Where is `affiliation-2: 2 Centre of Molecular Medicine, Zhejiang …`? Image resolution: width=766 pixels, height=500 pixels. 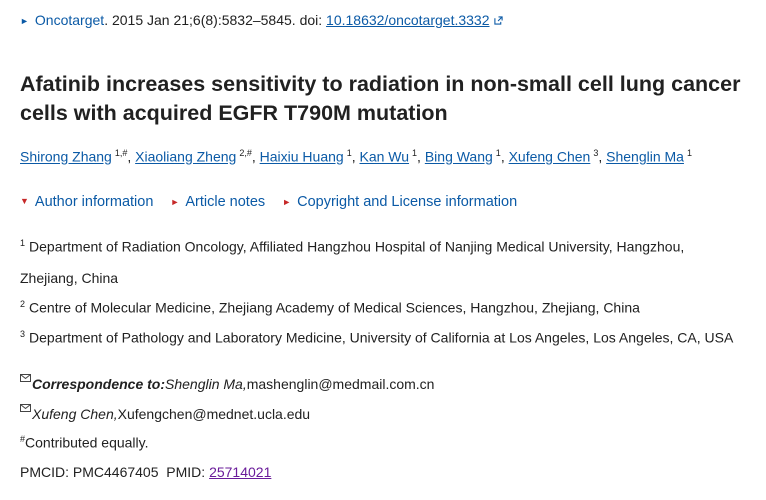 affiliation-2: 2 Centre of Molecular Medicine, Zhejiang … is located at coordinates (330, 307).